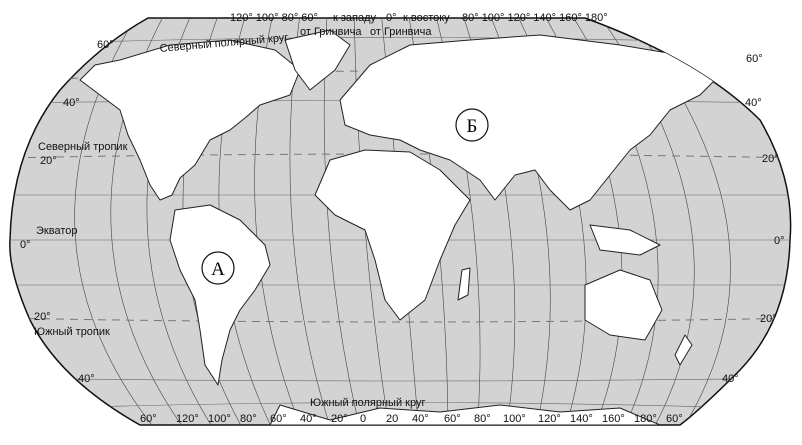  I want to click on lat-right-40: 40°, so click(753, 103).